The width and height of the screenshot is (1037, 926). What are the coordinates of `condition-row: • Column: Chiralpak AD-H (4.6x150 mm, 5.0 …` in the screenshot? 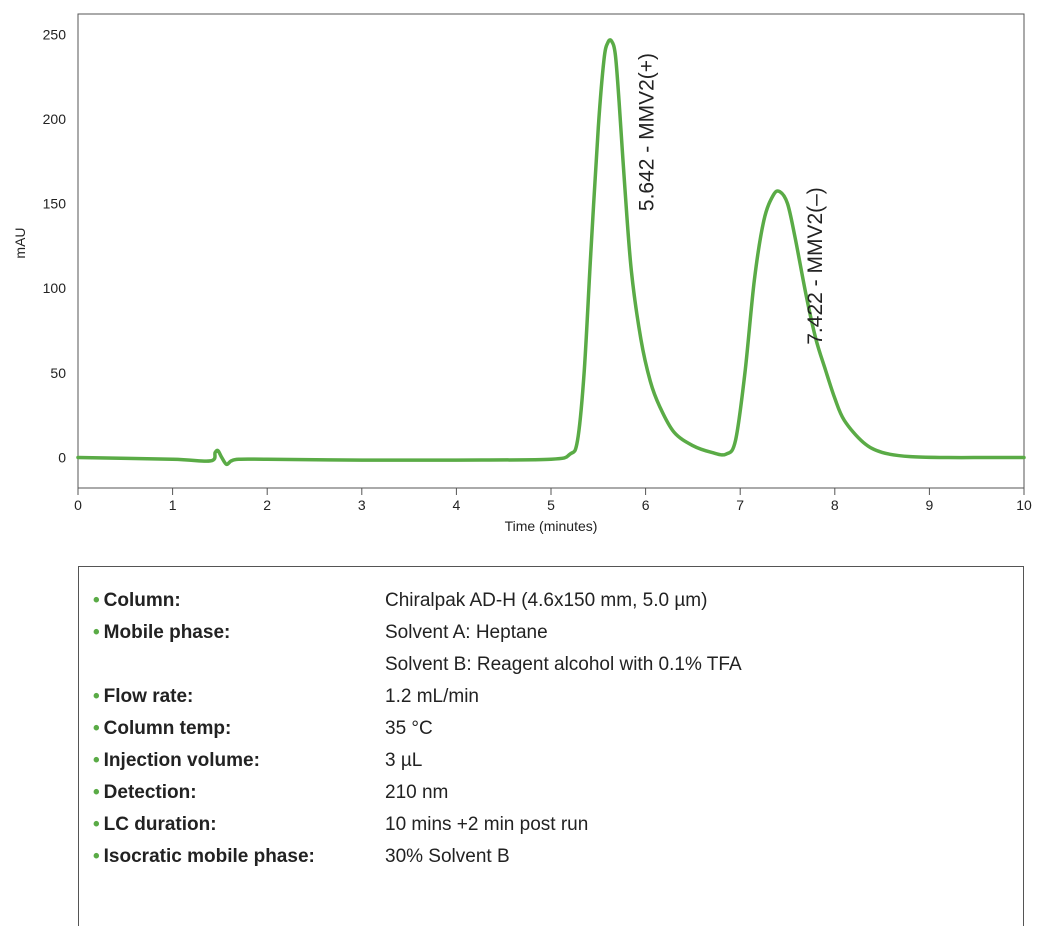 It's located at (400, 601).